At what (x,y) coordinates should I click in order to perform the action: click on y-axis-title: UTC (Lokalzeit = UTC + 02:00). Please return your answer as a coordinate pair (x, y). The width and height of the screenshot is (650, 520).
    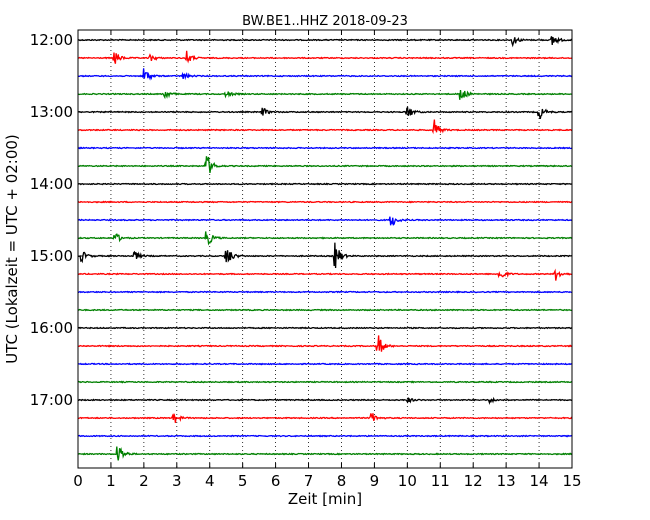
    Looking at the image, I should click on (12, 249).